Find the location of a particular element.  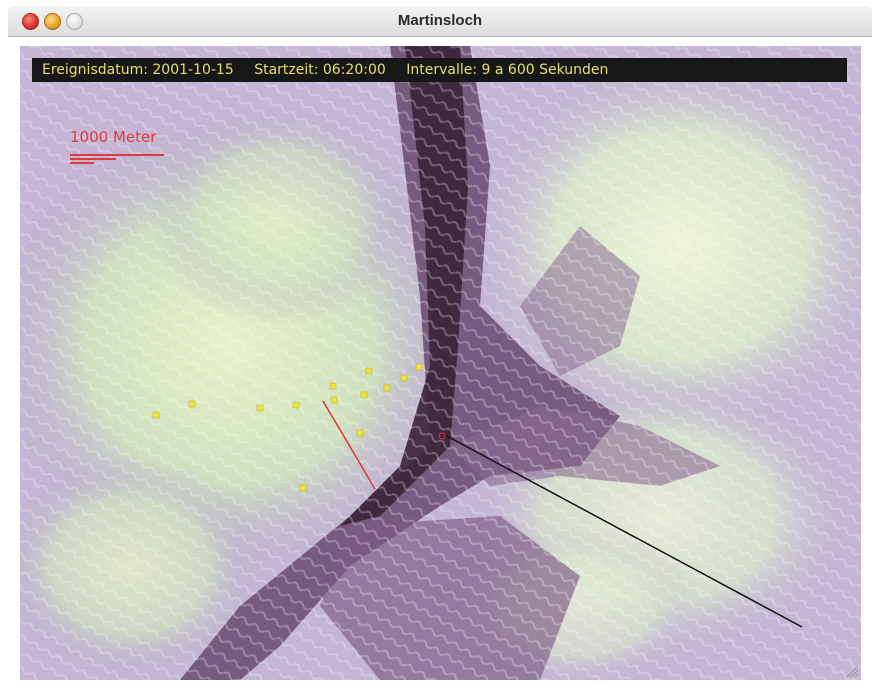

sun-ray-red is located at coordinates (349, 445).